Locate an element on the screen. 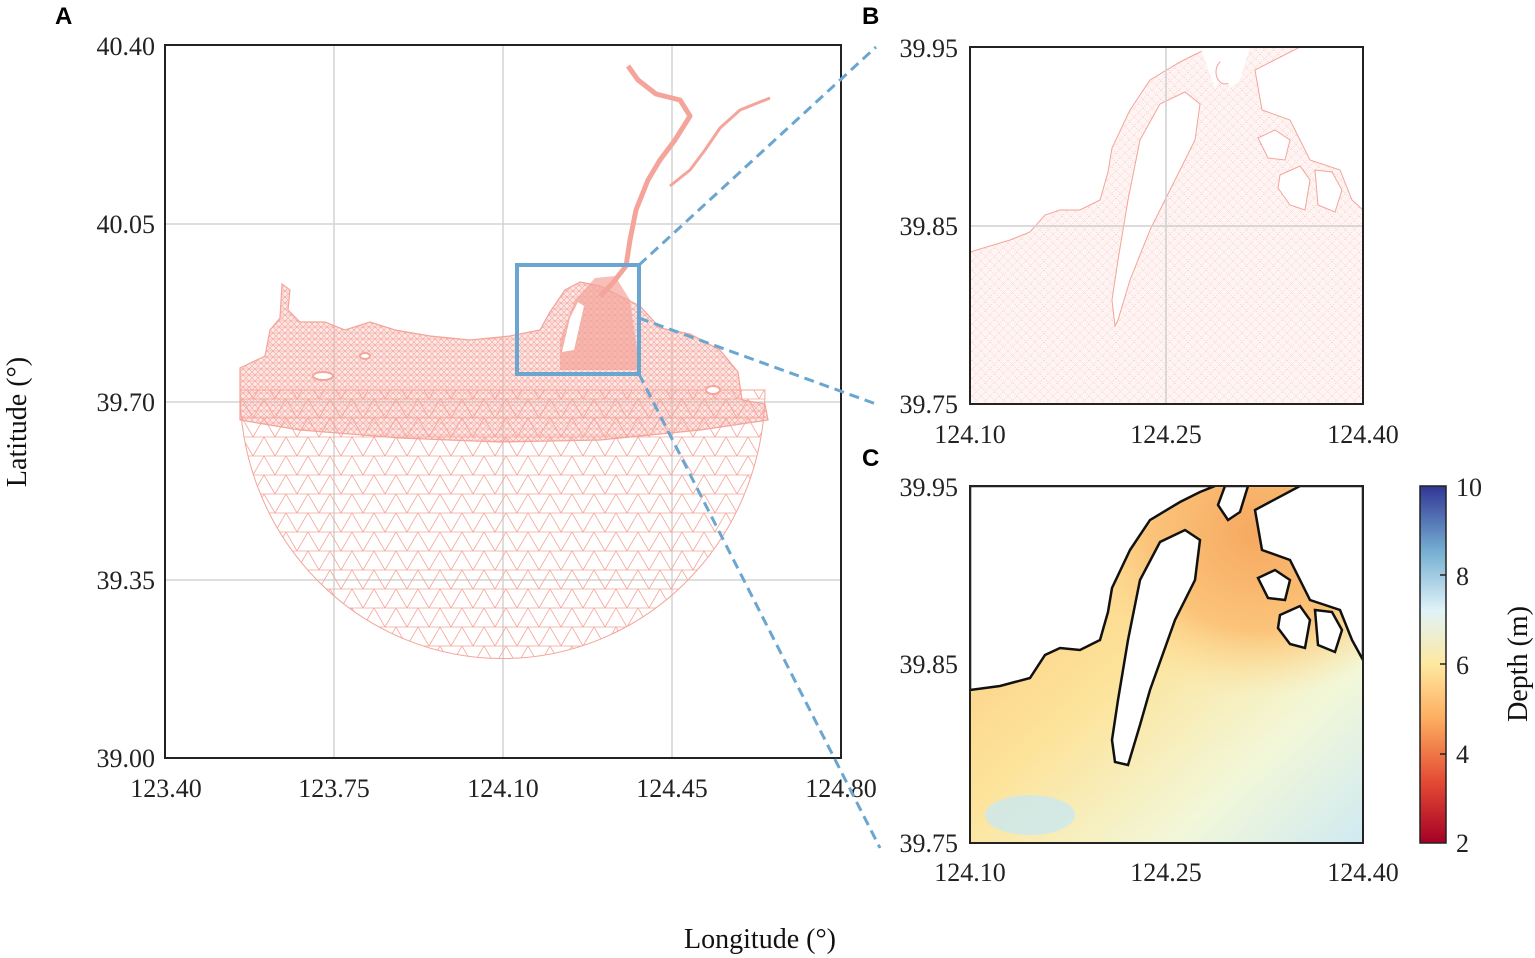 The height and width of the screenshot is (958, 1535). y-tick: 39.70 is located at coordinates (126, 402).